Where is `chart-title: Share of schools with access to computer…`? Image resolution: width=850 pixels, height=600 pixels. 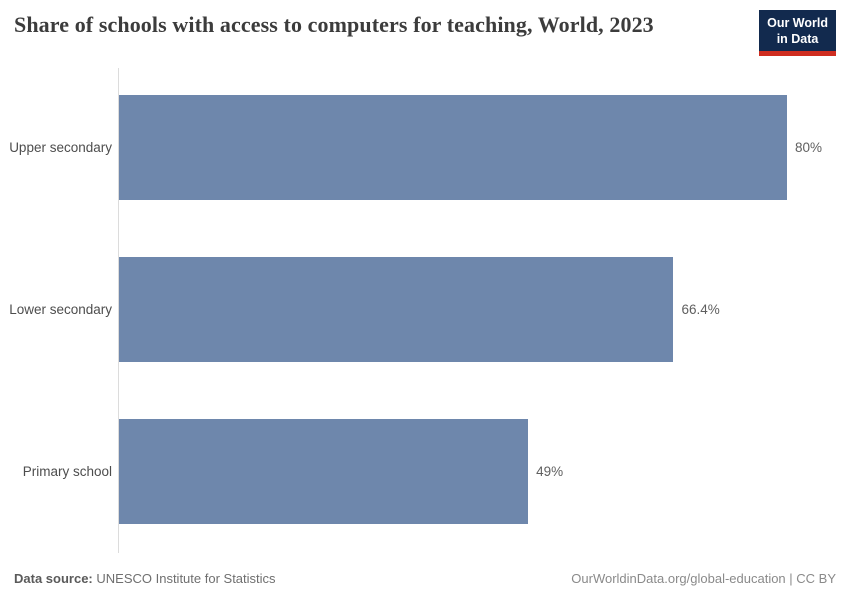 chart-title: Share of schools with access to computer… is located at coordinates (334, 24).